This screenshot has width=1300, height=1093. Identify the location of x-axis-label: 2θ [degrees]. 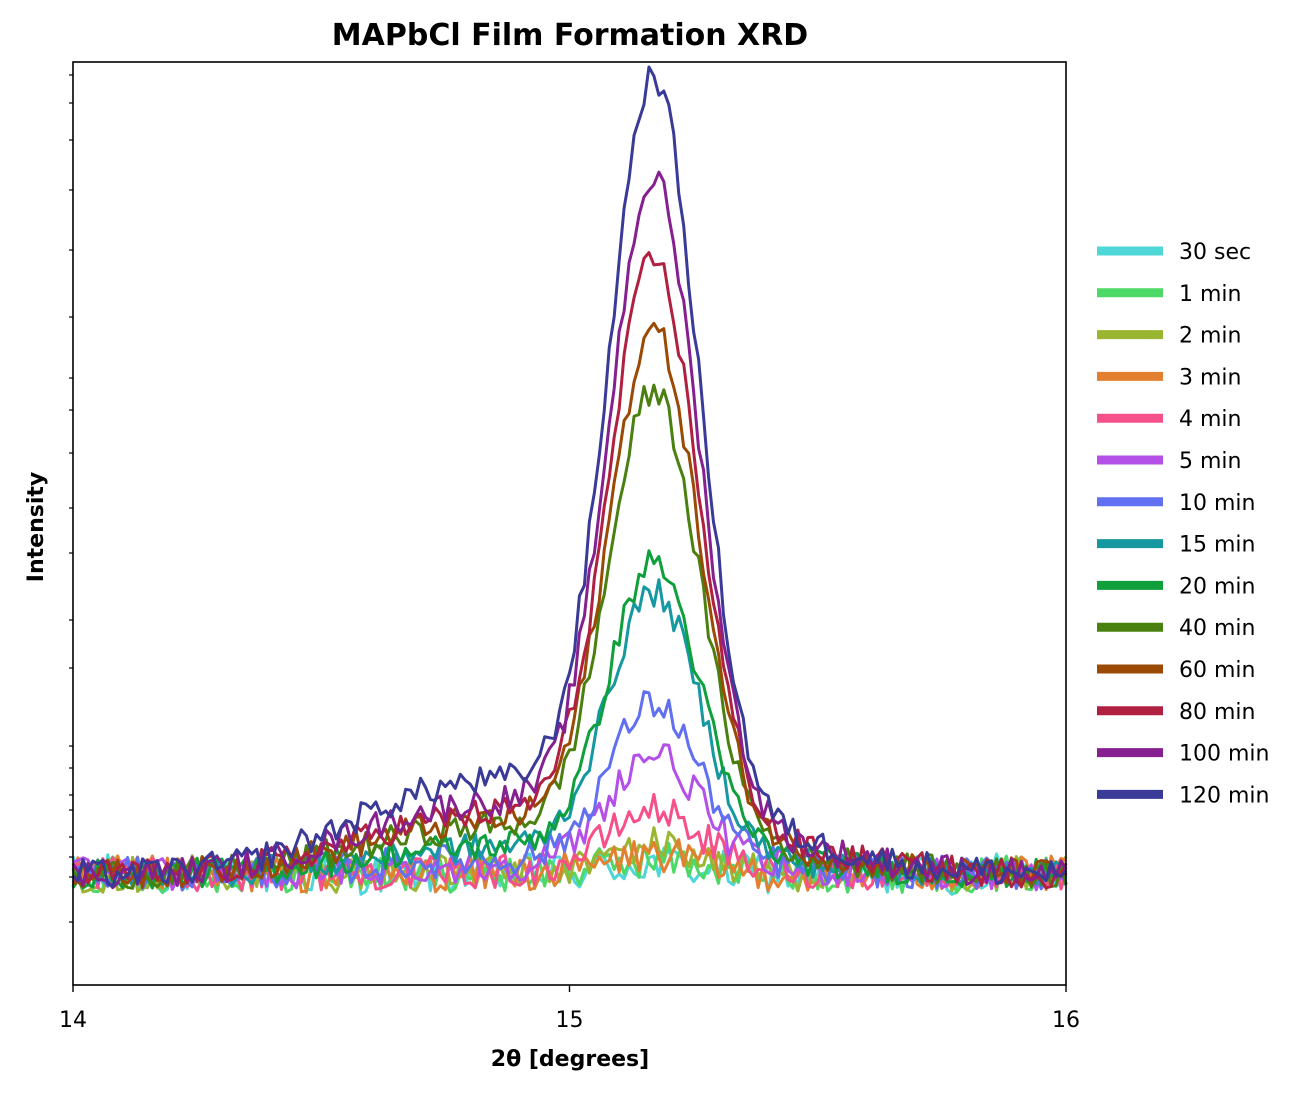
(570, 1059).